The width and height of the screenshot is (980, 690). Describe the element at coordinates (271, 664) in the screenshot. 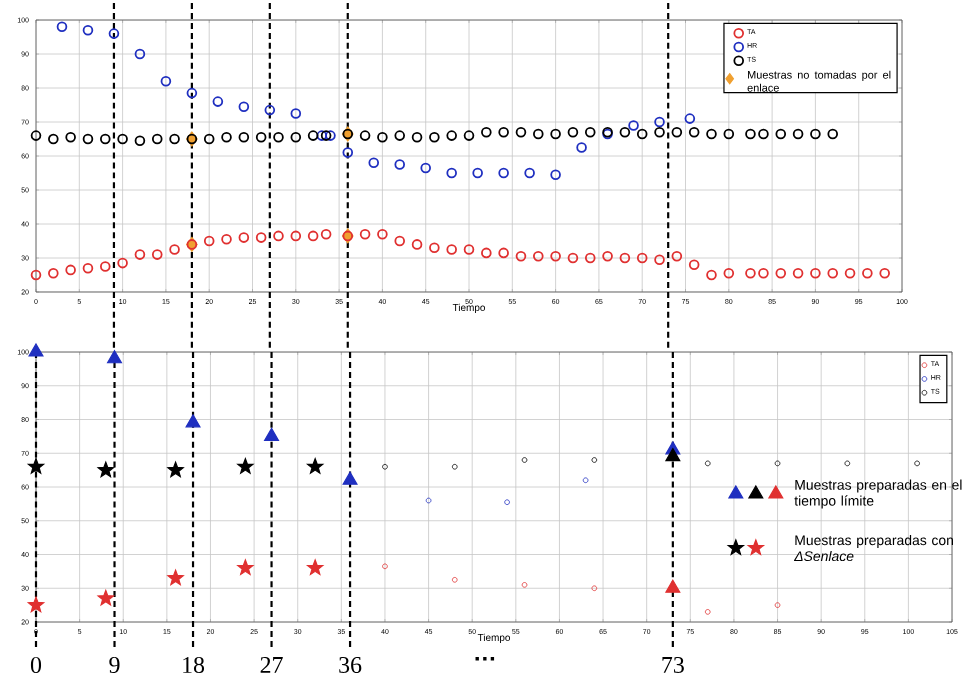

I see `ref-line-label: 27` at that location.